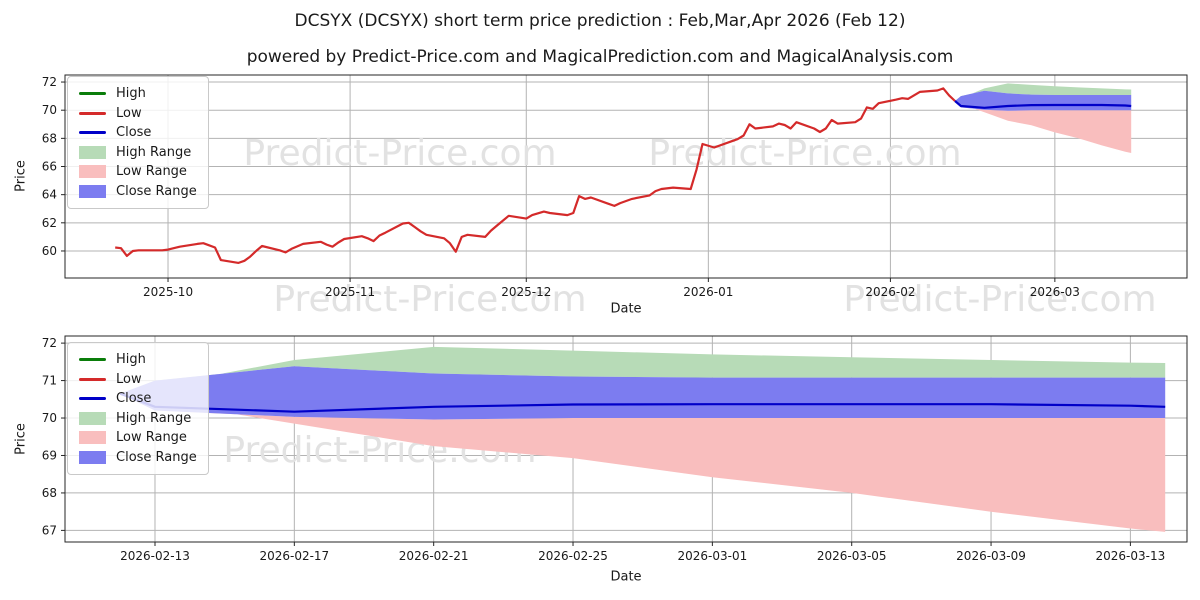 The height and width of the screenshot is (600, 1200). Describe the element at coordinates (626, 309) in the screenshot. I see `top-x-axis-label: Date` at that location.